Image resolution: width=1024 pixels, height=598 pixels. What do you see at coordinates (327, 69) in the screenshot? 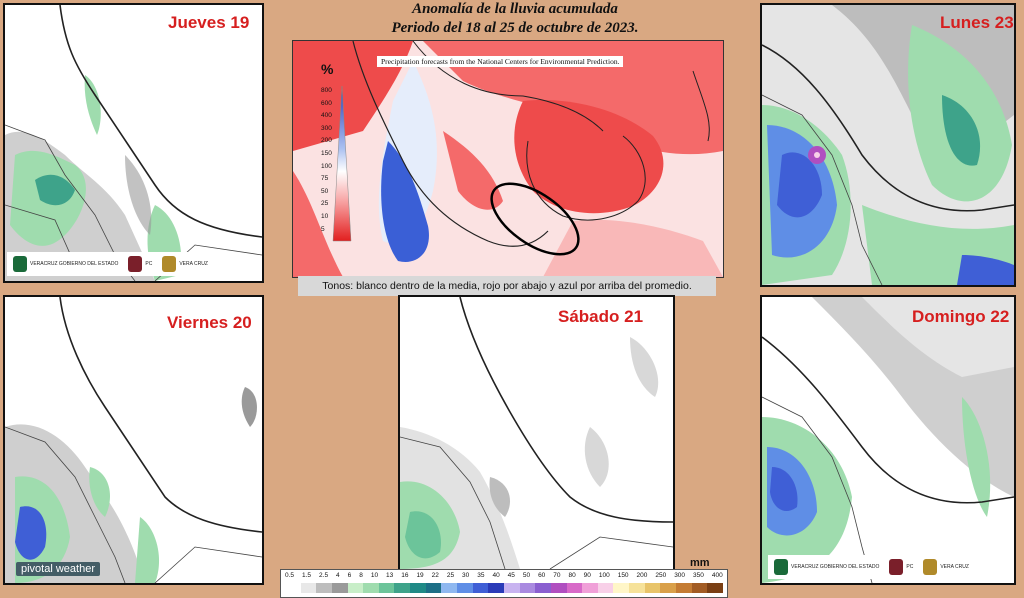
I see `pct-legend-unit: %` at bounding box center [327, 69].